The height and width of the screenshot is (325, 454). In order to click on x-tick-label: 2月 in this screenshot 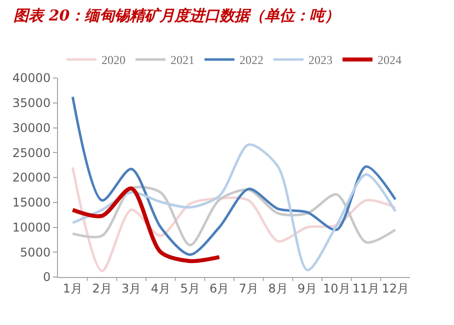, I will do `click(102, 288)`.